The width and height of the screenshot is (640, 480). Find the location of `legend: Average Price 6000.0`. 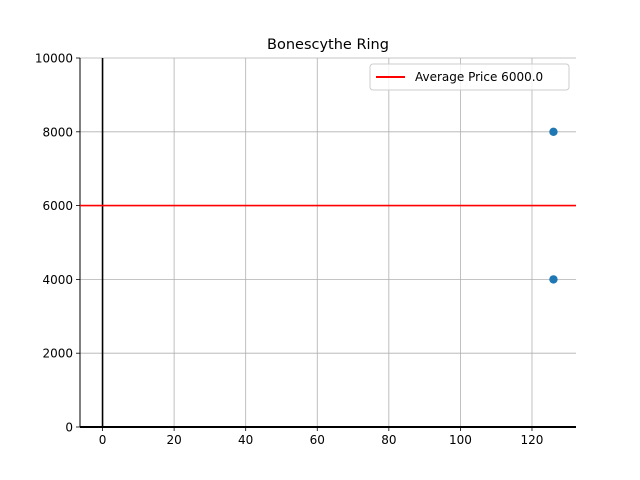

legend: Average Price 6000.0 is located at coordinates (469, 77).